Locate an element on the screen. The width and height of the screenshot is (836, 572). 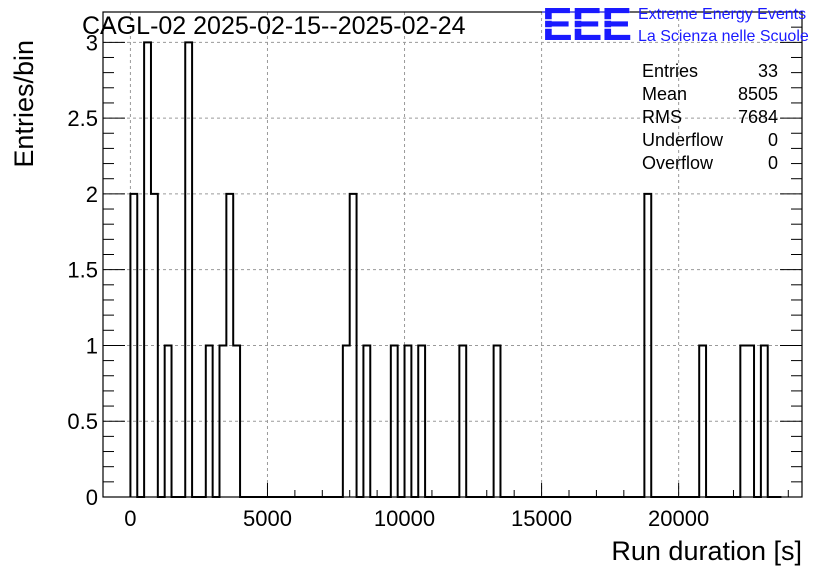
stat-overflow-label: Overflow is located at coordinates (678, 163).